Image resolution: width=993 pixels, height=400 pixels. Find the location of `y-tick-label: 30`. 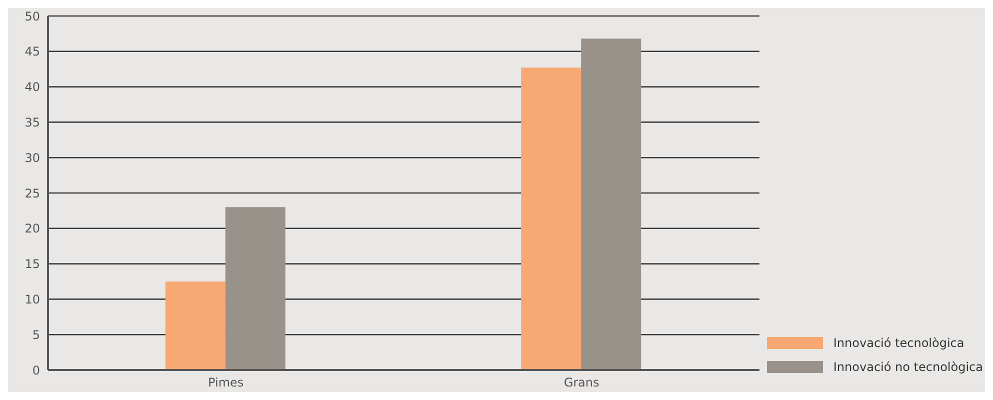

y-tick-label: 30 is located at coordinates (32, 157).